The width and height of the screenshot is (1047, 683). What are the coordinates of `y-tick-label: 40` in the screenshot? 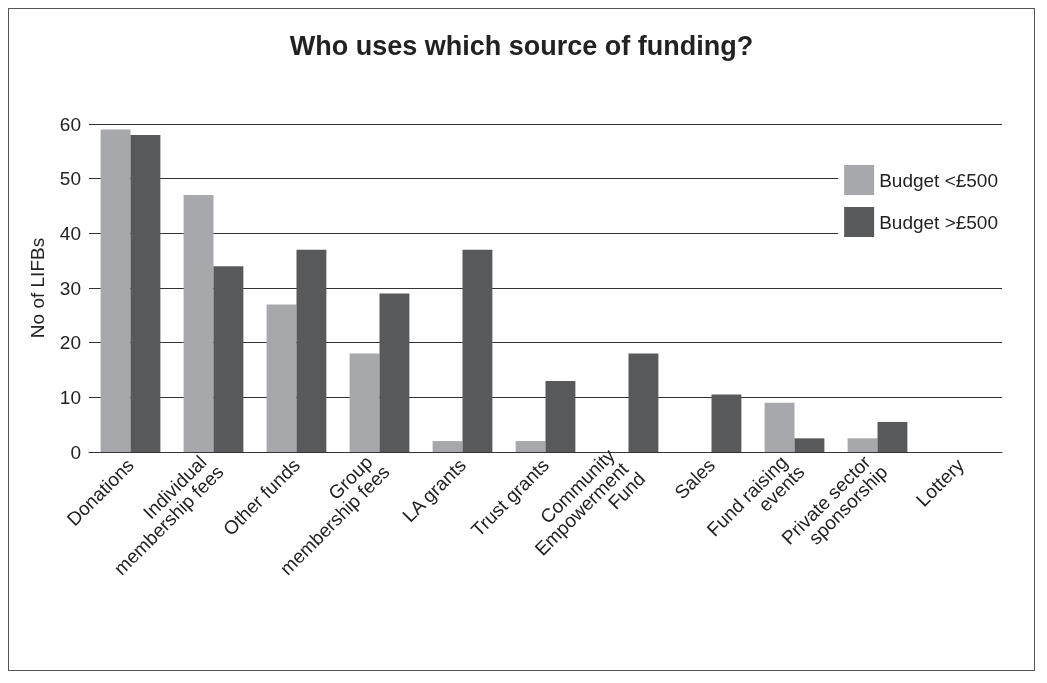 It's located at (70, 233).